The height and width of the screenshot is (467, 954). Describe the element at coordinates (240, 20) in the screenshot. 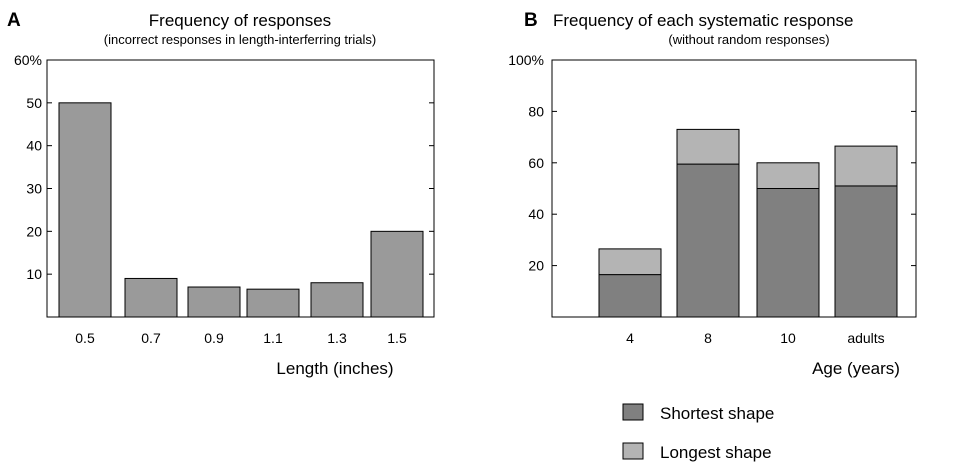

I see `panel-a-title: Frequency of responses` at that location.